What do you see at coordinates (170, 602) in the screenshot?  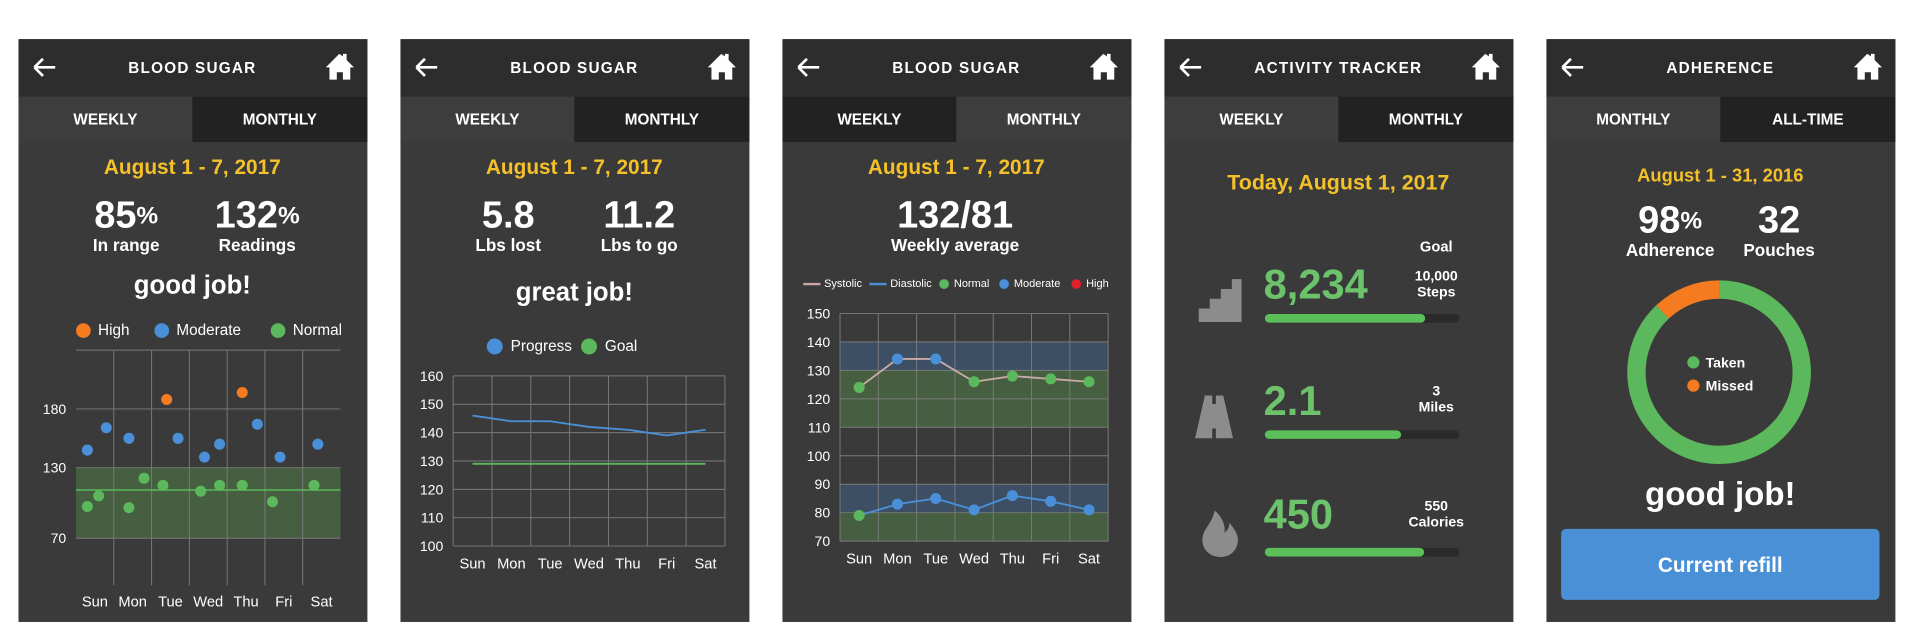 I see `x-tick-label: Tue` at bounding box center [170, 602].